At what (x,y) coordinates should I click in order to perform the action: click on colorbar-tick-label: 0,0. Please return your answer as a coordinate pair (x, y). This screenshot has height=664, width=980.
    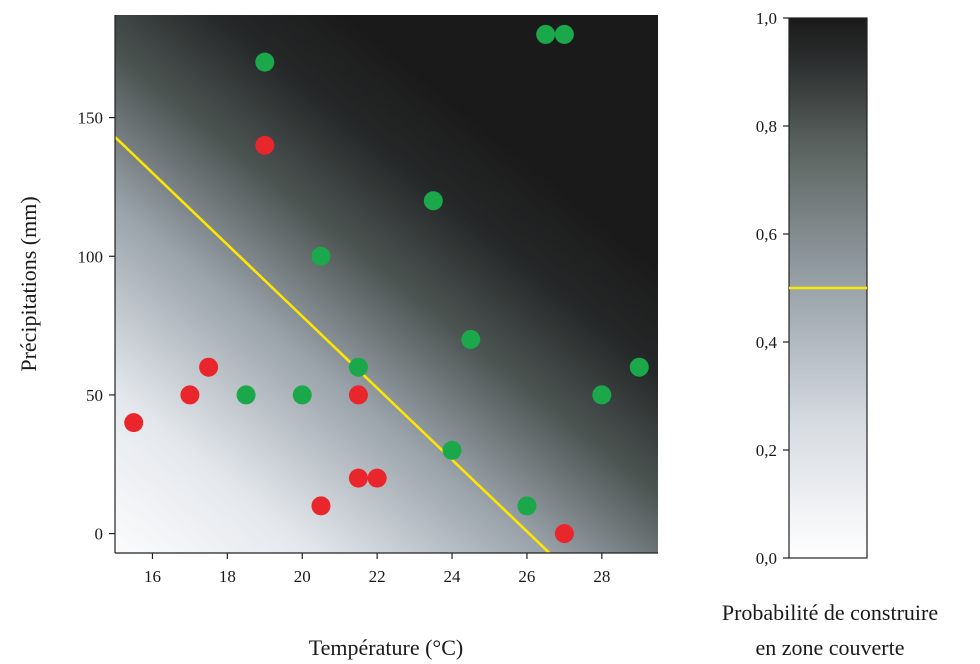
    Looking at the image, I should click on (766, 558).